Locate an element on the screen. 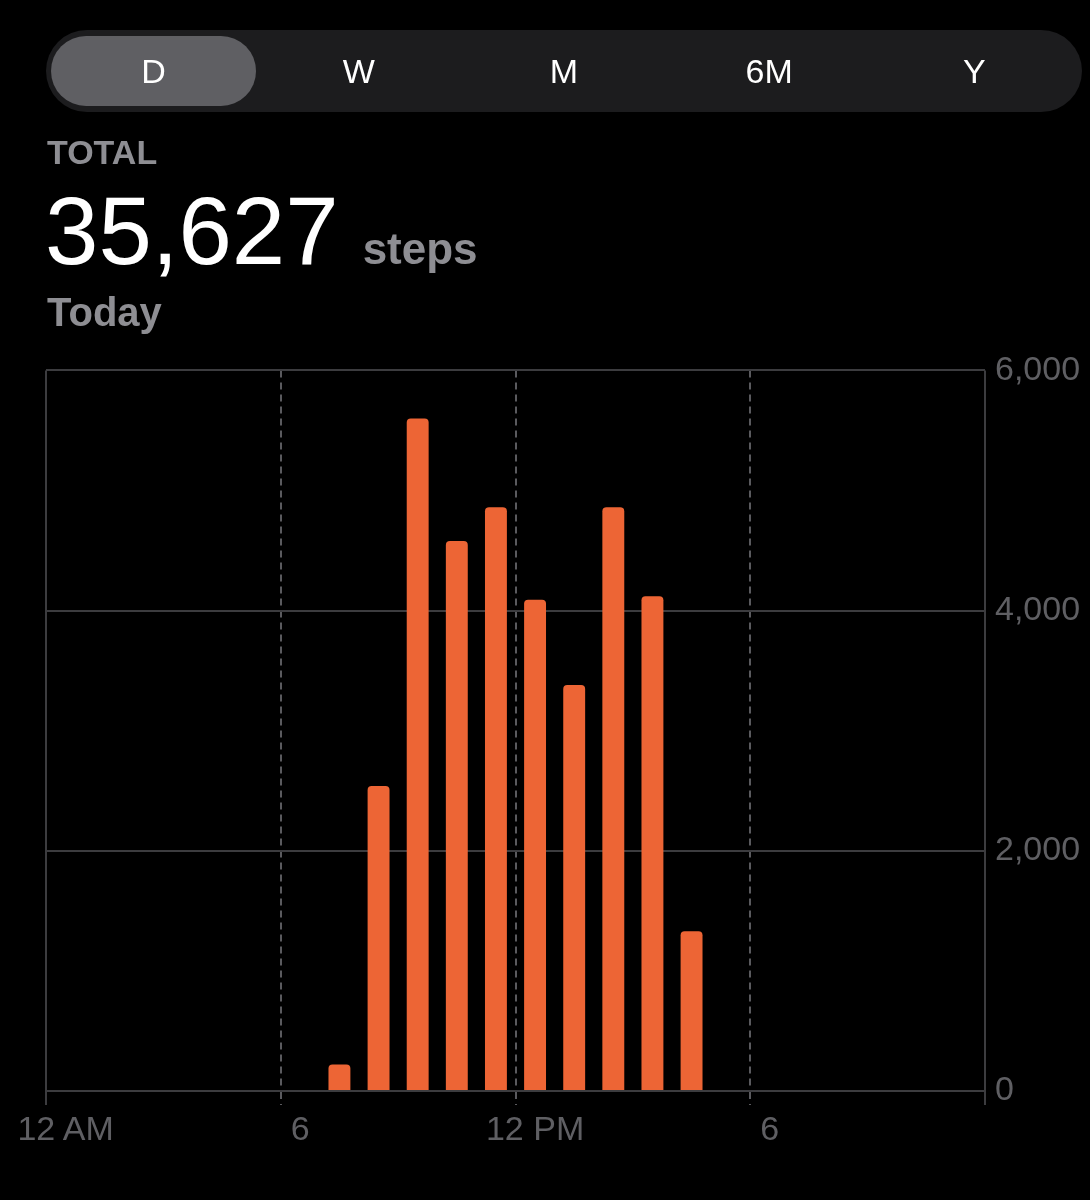  text: TOTAL is located at coordinates (102, 152).